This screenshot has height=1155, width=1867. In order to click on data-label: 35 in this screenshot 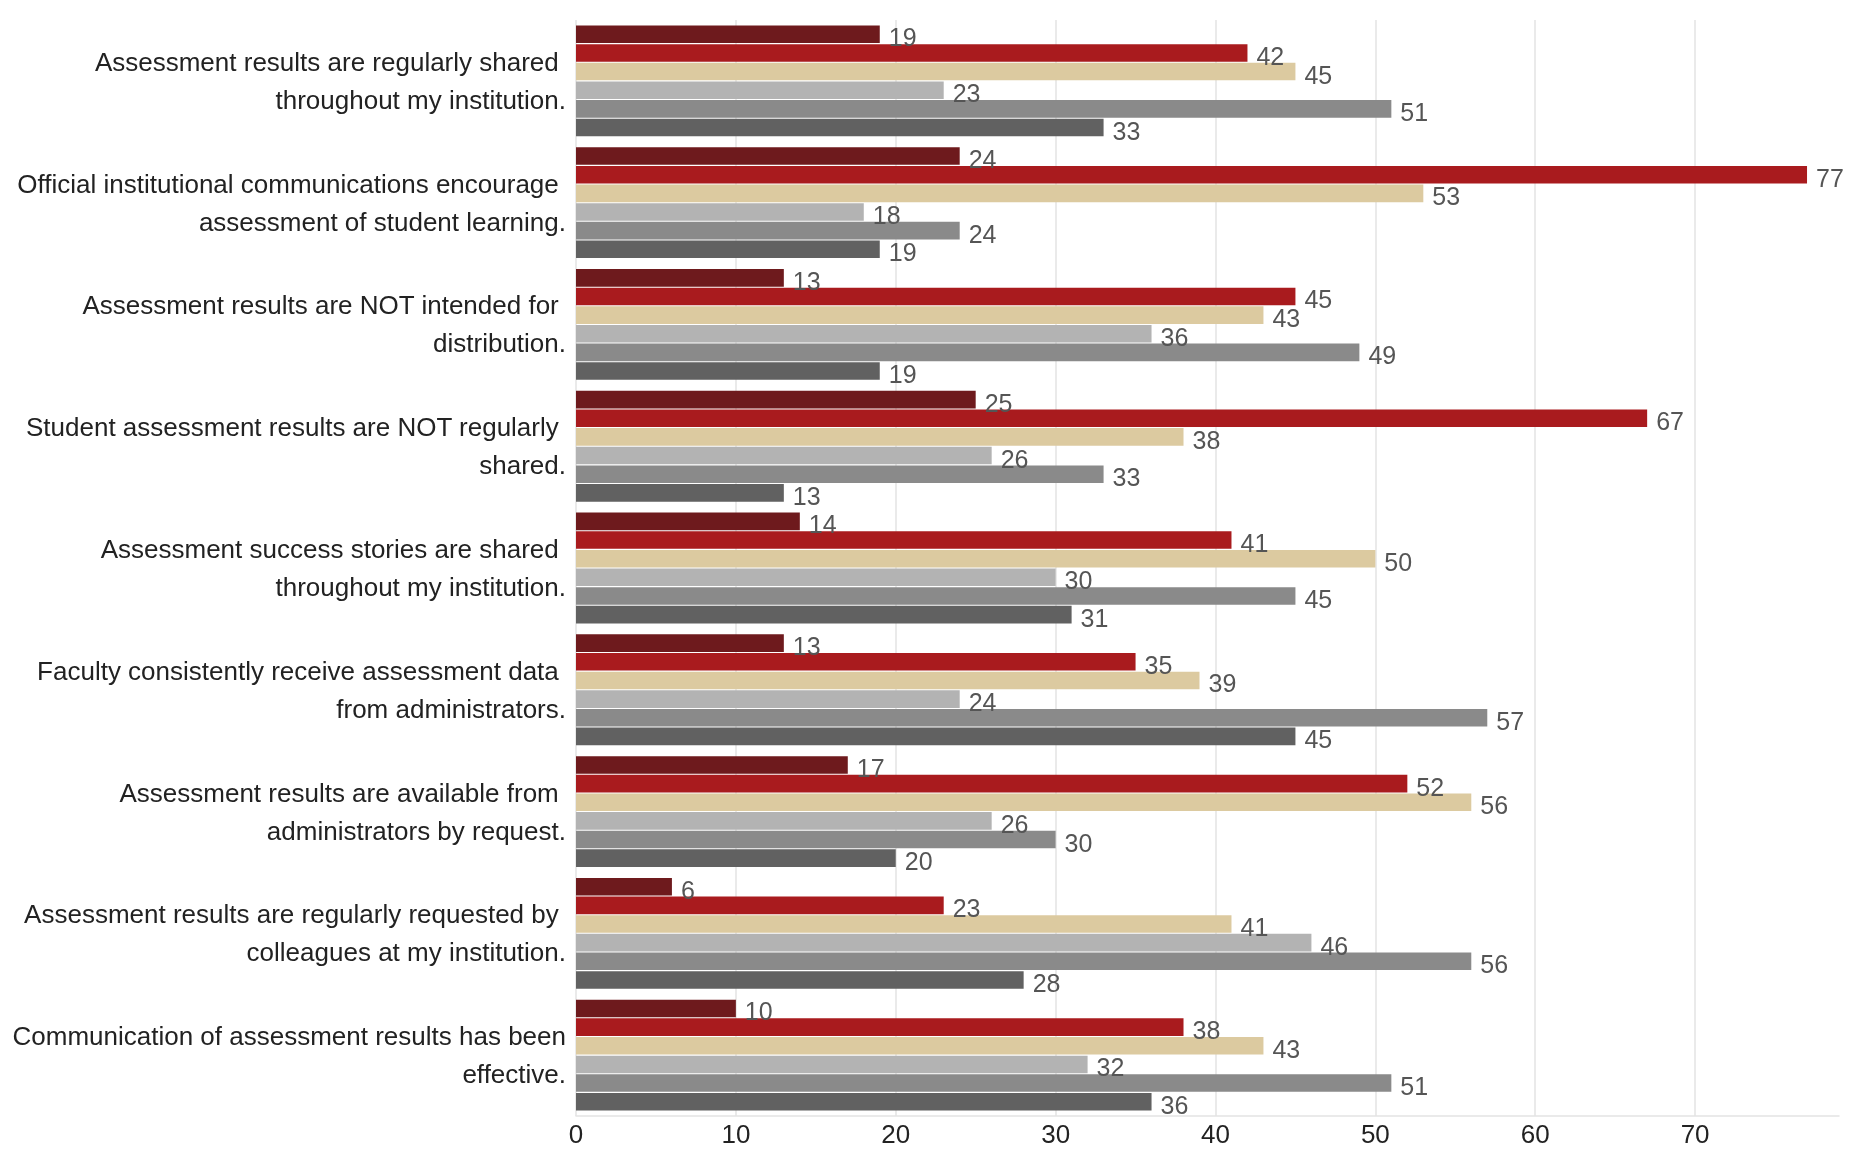, I will do `click(1158, 664)`.